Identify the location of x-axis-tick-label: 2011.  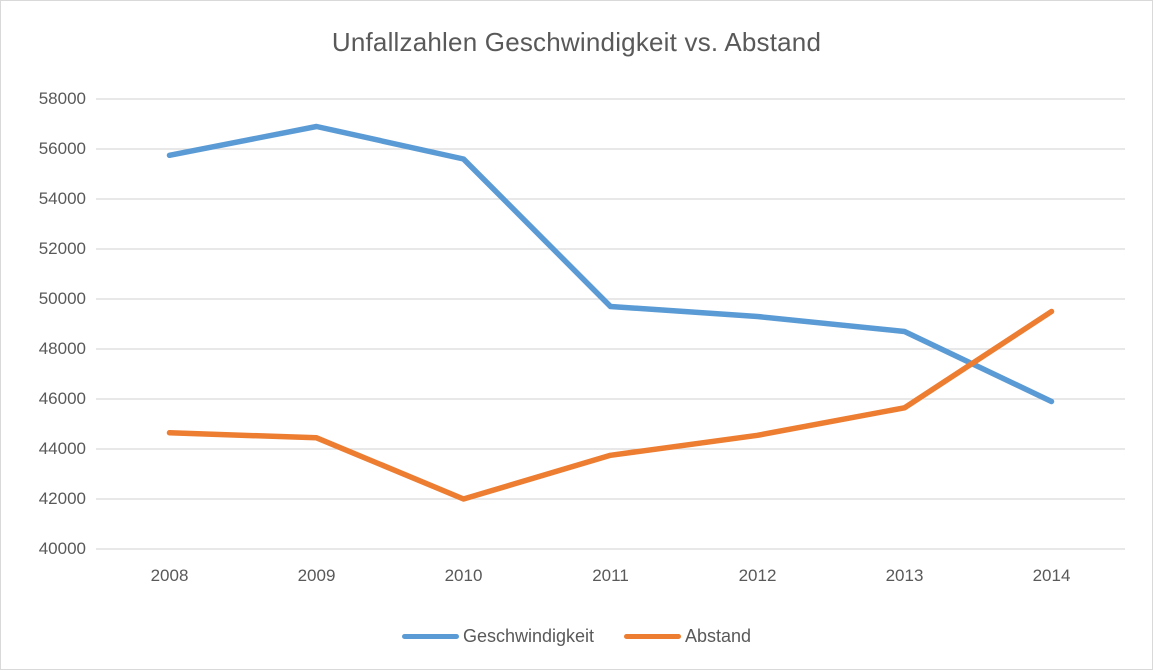
(610, 575).